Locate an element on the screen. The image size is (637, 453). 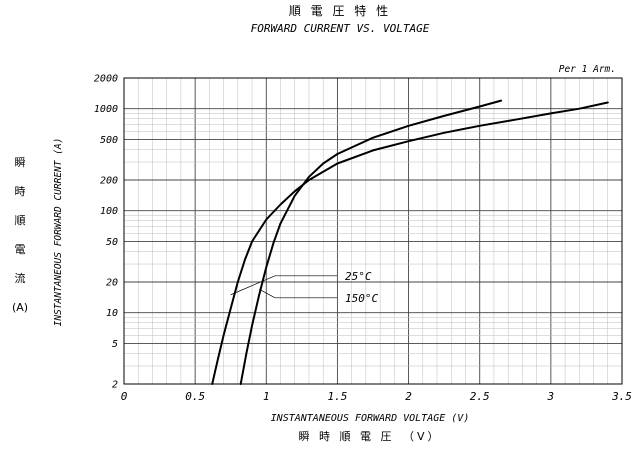
y-axis-title-jp-char: 時 is located at coordinates (20, 191).